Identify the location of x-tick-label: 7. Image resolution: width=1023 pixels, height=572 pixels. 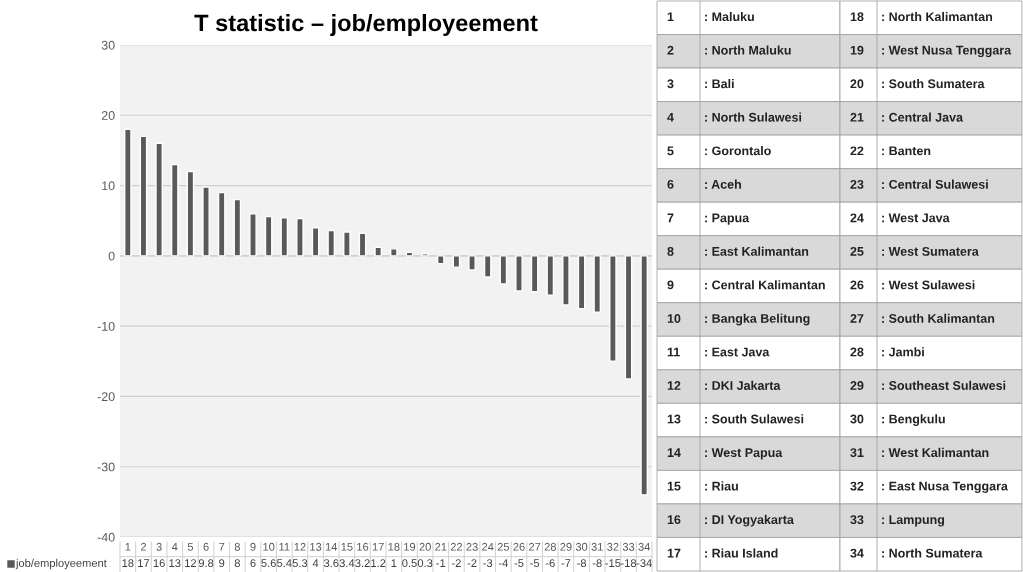
(222, 546).